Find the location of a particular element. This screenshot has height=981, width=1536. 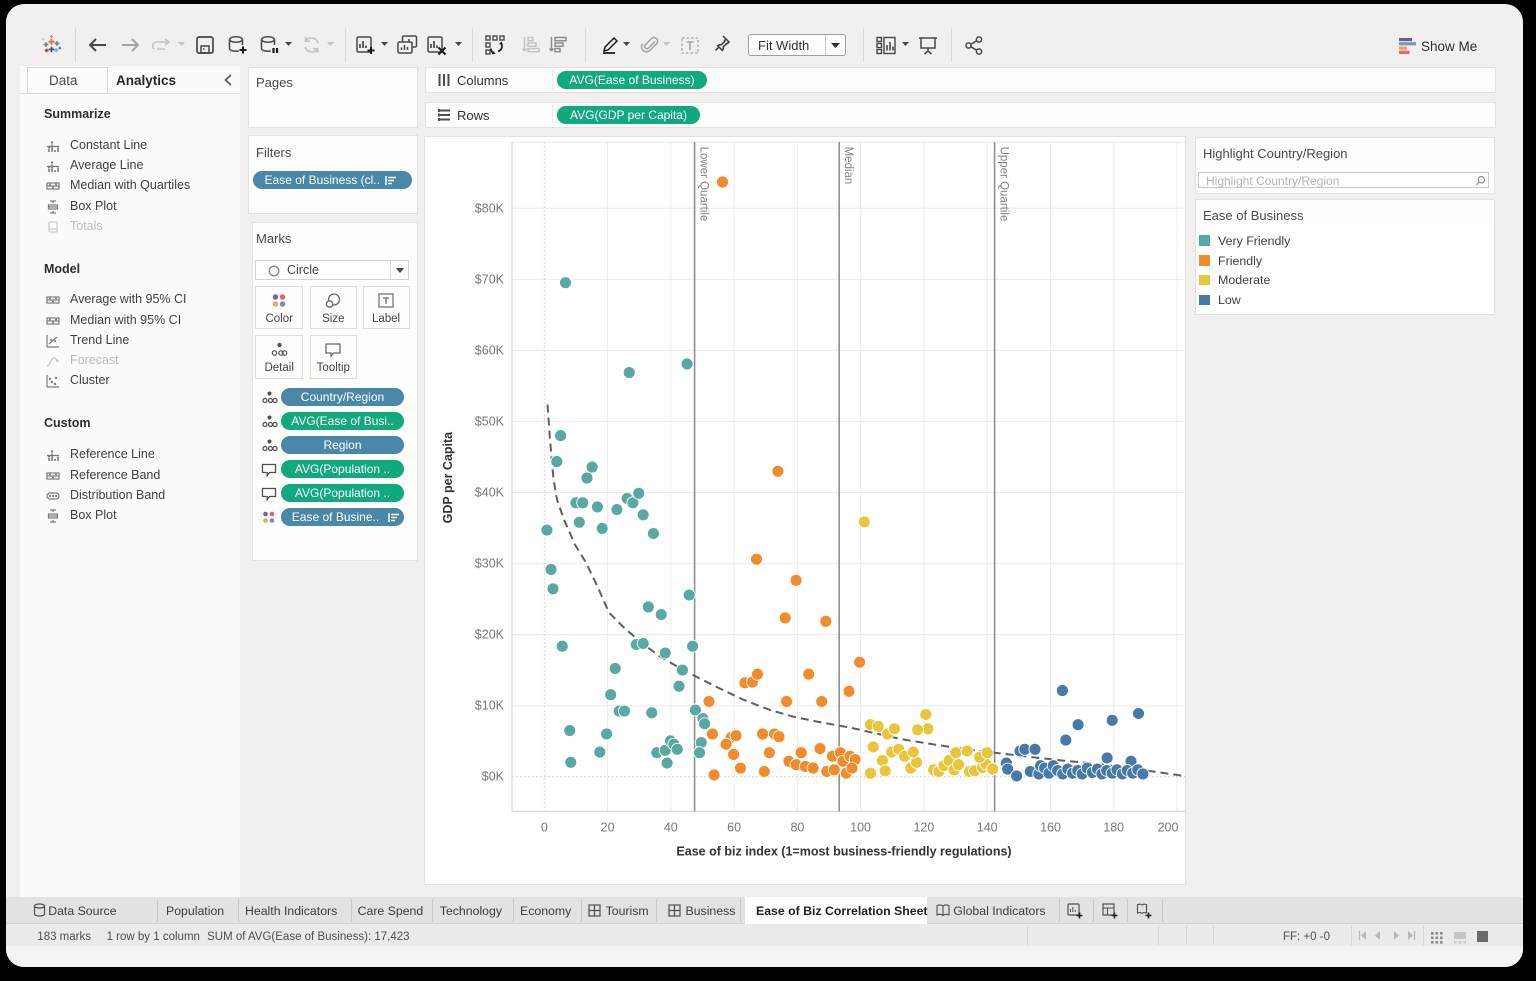

svg-text: 180 is located at coordinates (1113, 828).